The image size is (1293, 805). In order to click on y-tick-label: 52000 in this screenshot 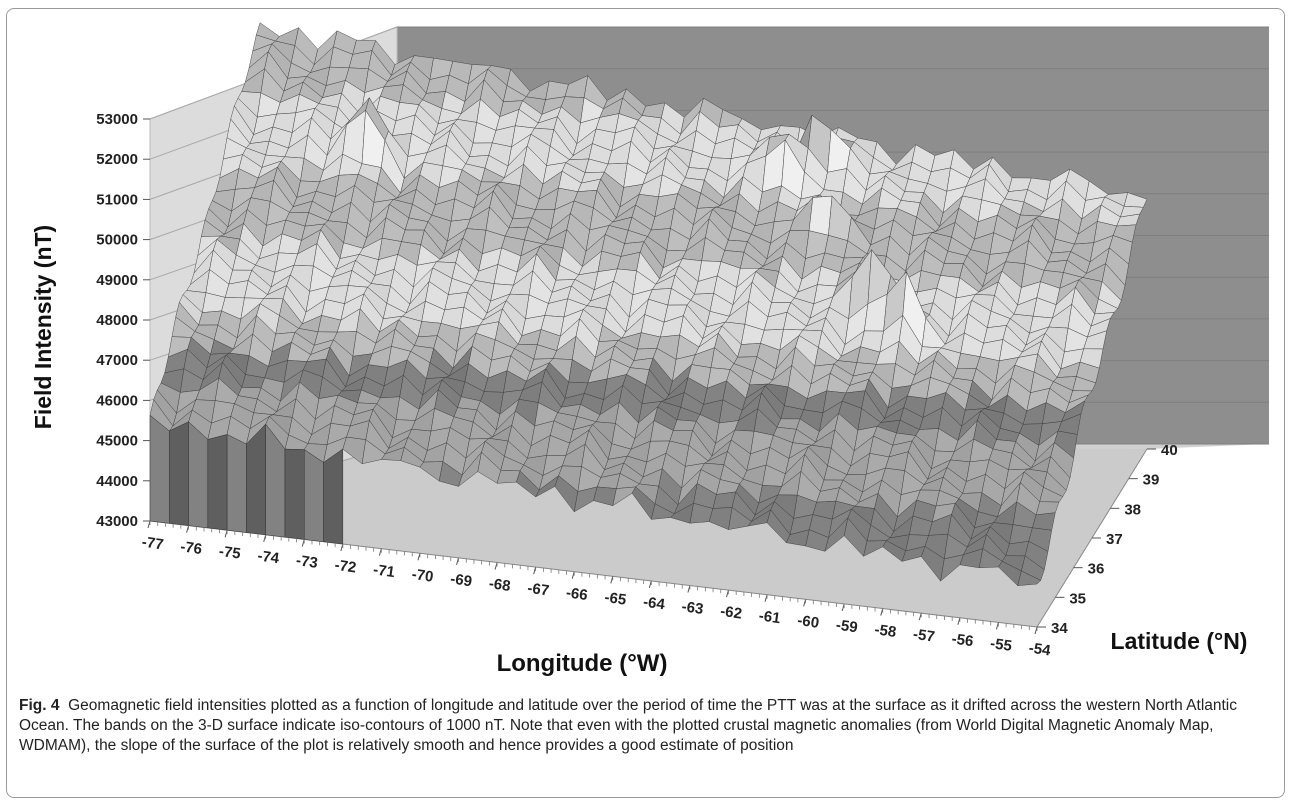, I will do `click(117, 159)`.